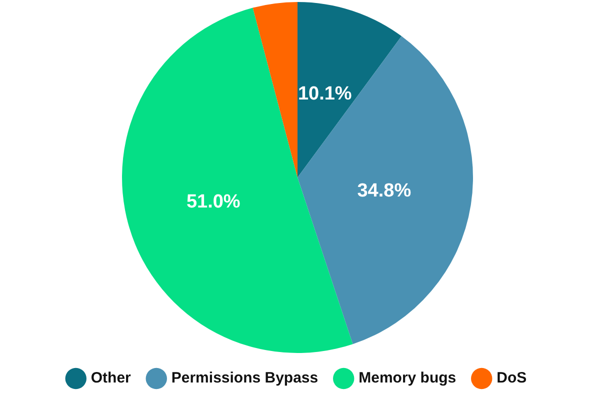 The image size is (595, 398). What do you see at coordinates (407, 378) in the screenshot?
I see `legend-label: Memory bugs` at bounding box center [407, 378].